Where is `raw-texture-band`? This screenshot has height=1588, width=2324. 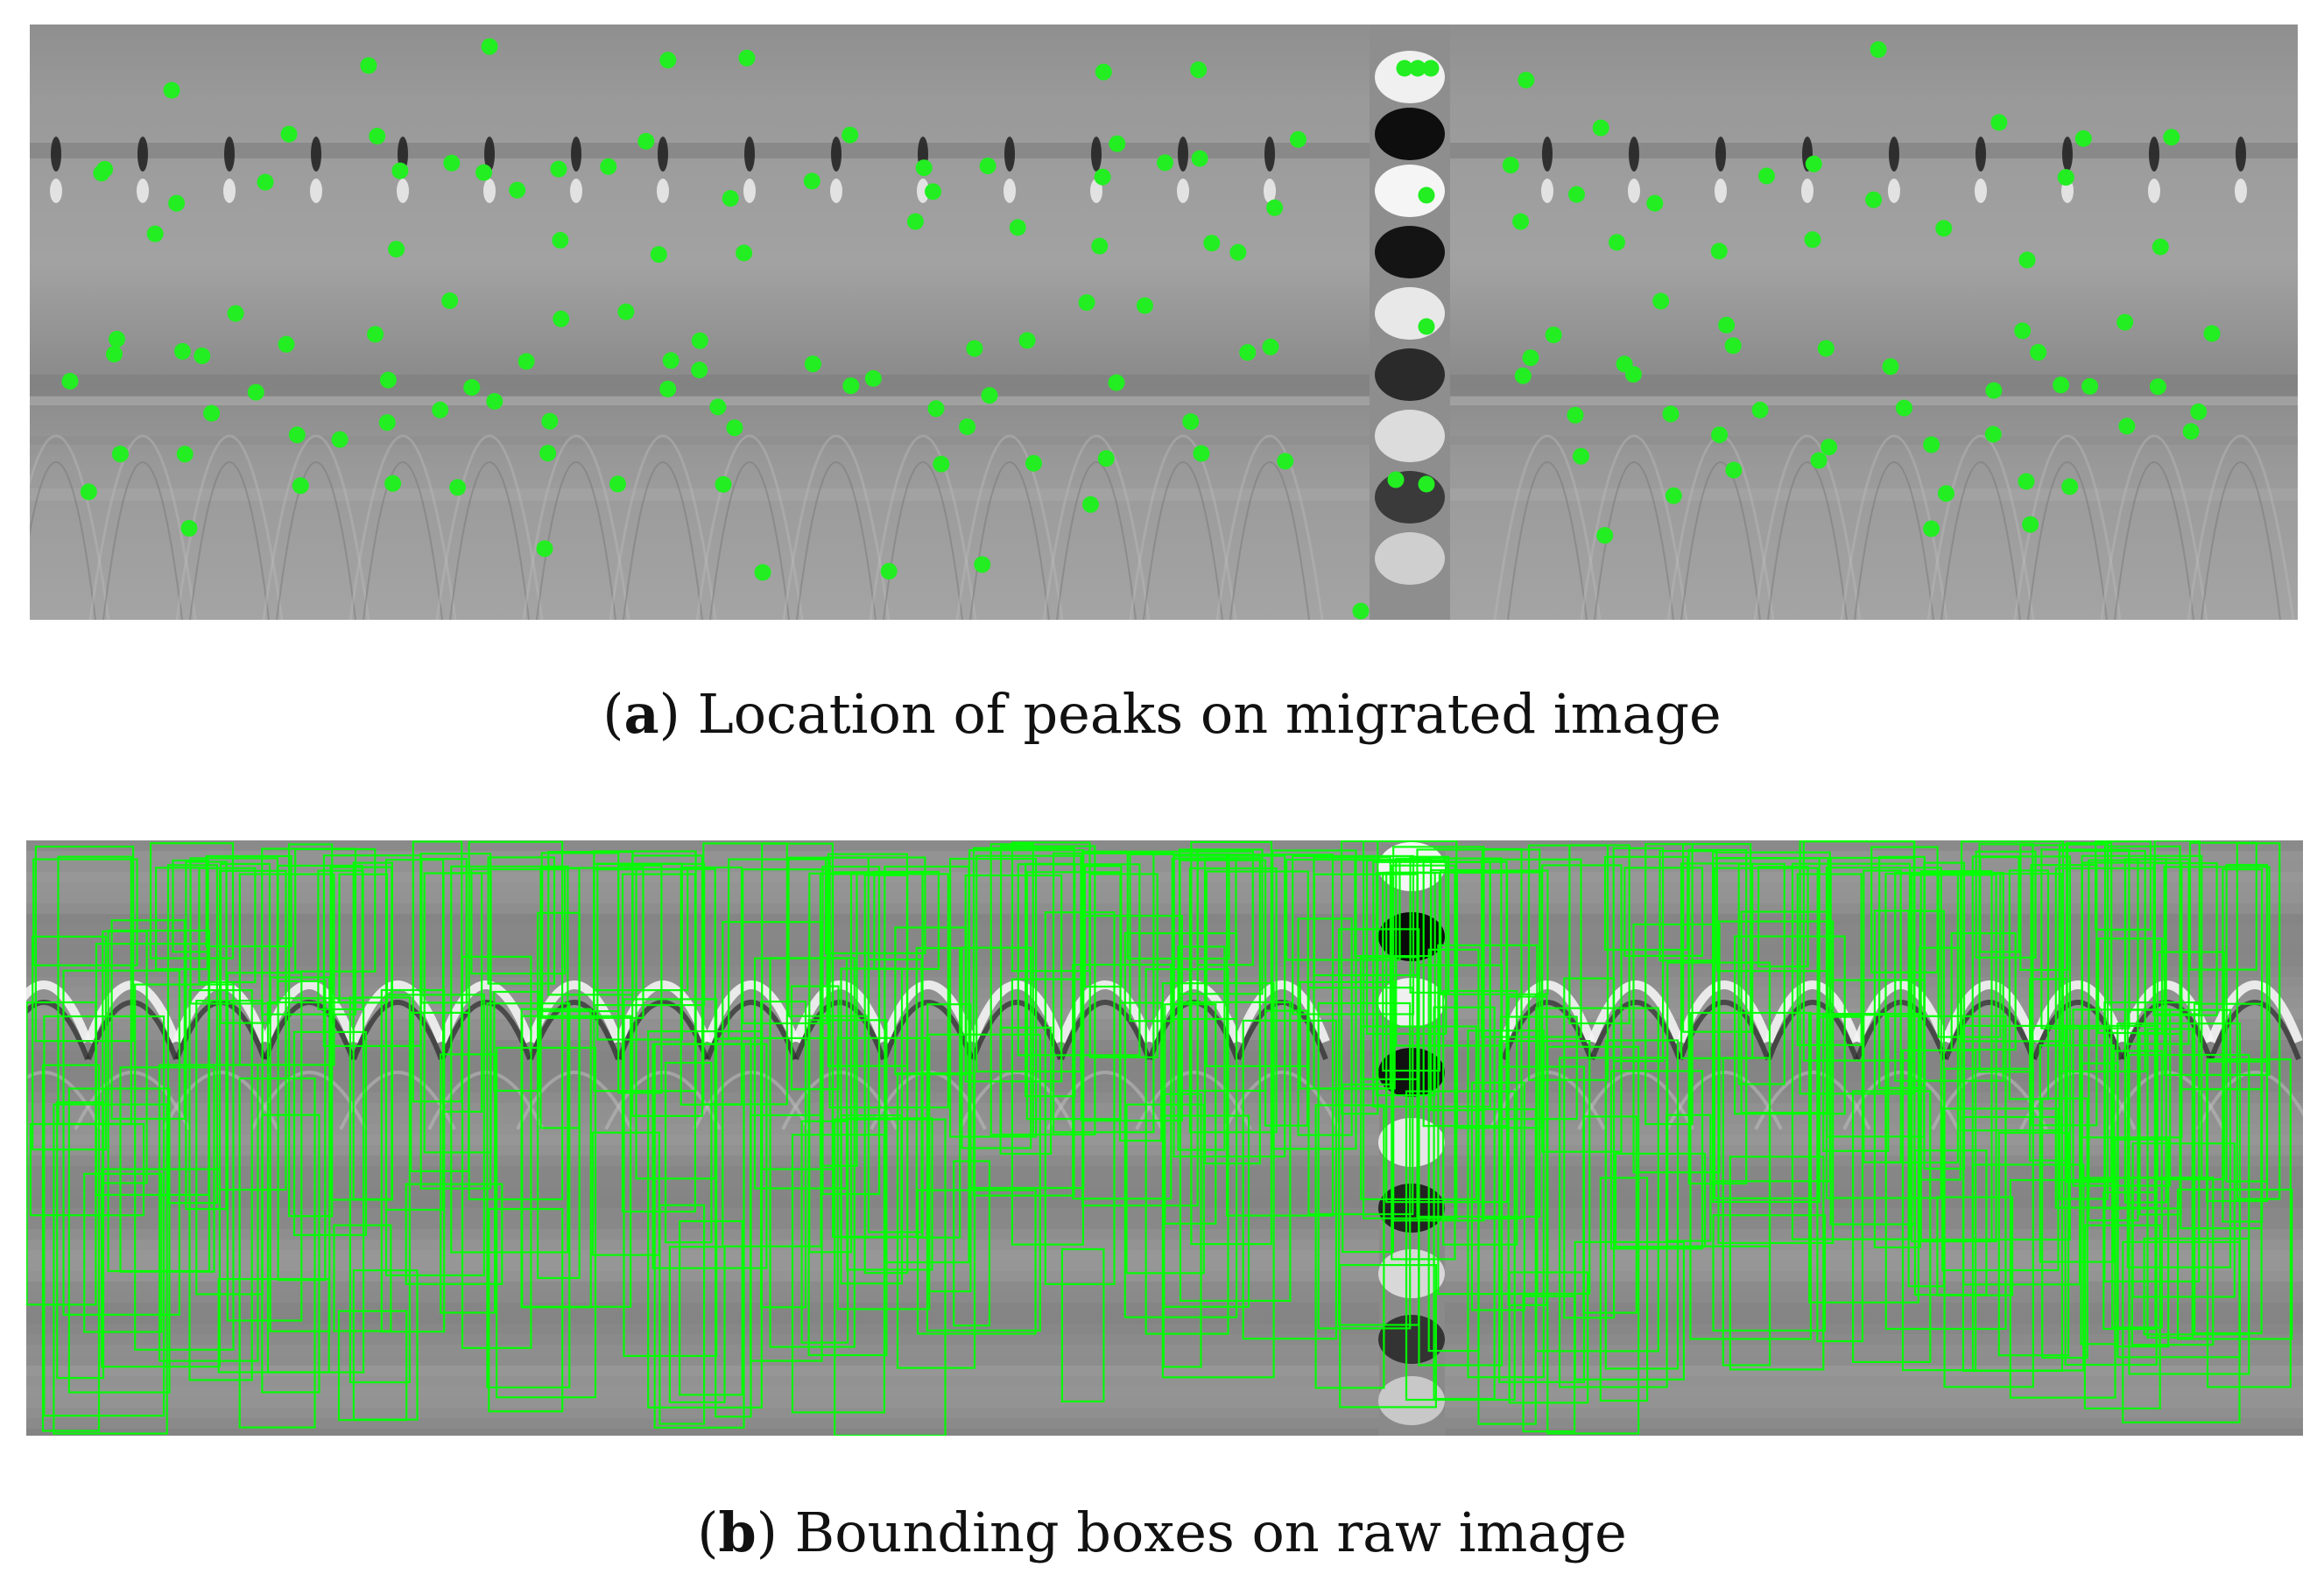 raw-texture-band is located at coordinates (1164, 1392).